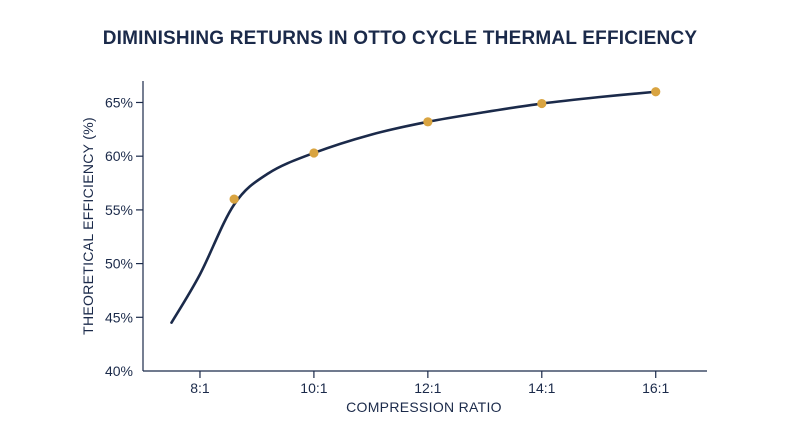 The width and height of the screenshot is (800, 447). I want to click on x-axis-label: COMPRESSION RATIO, so click(424, 407).